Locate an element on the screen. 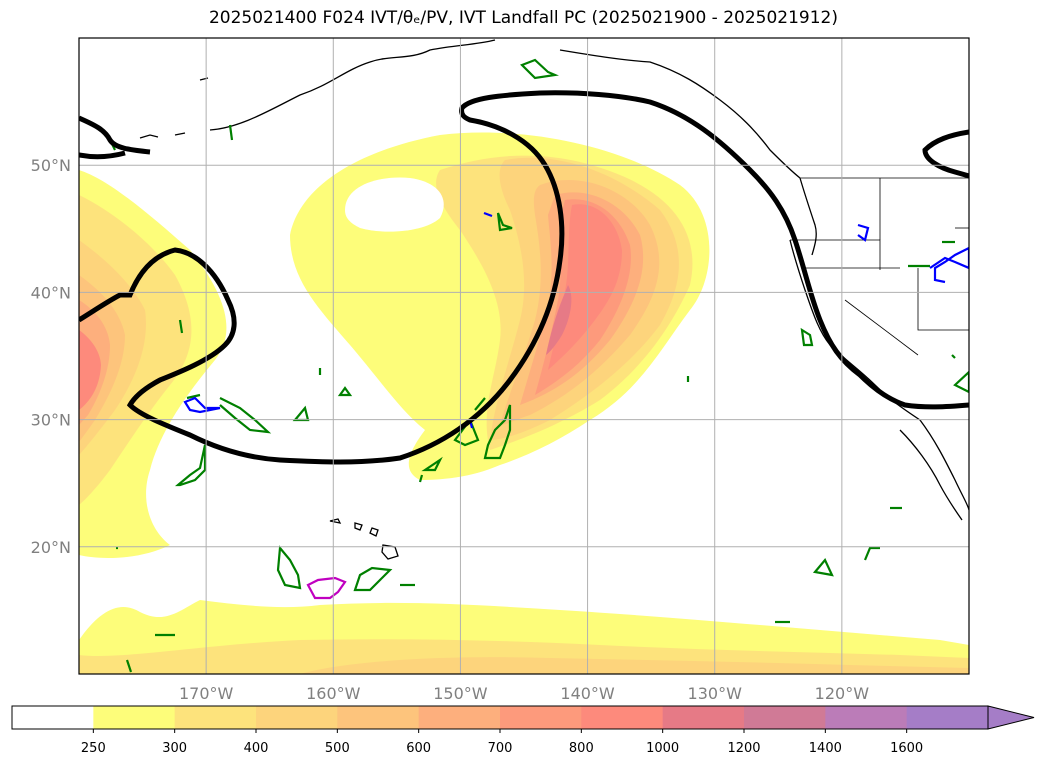  colorbar-tick-label: 1000 is located at coordinates (662, 748).